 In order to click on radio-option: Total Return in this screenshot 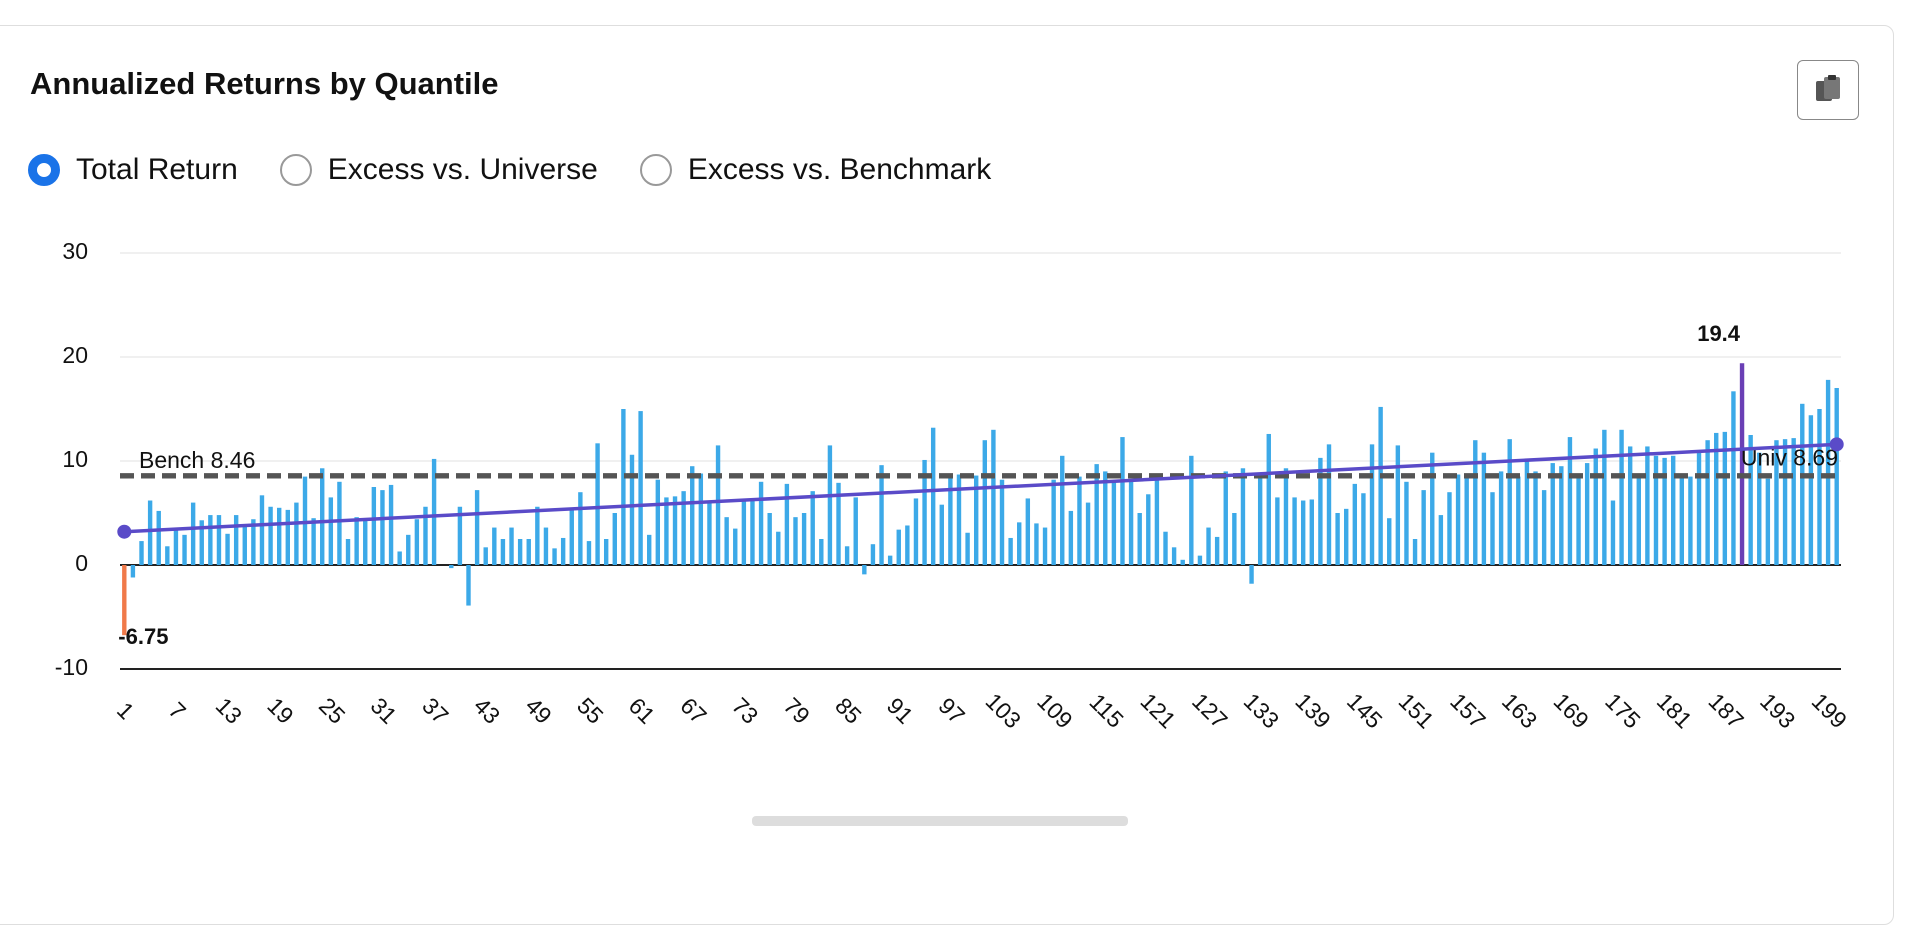, I will do `click(133, 170)`.